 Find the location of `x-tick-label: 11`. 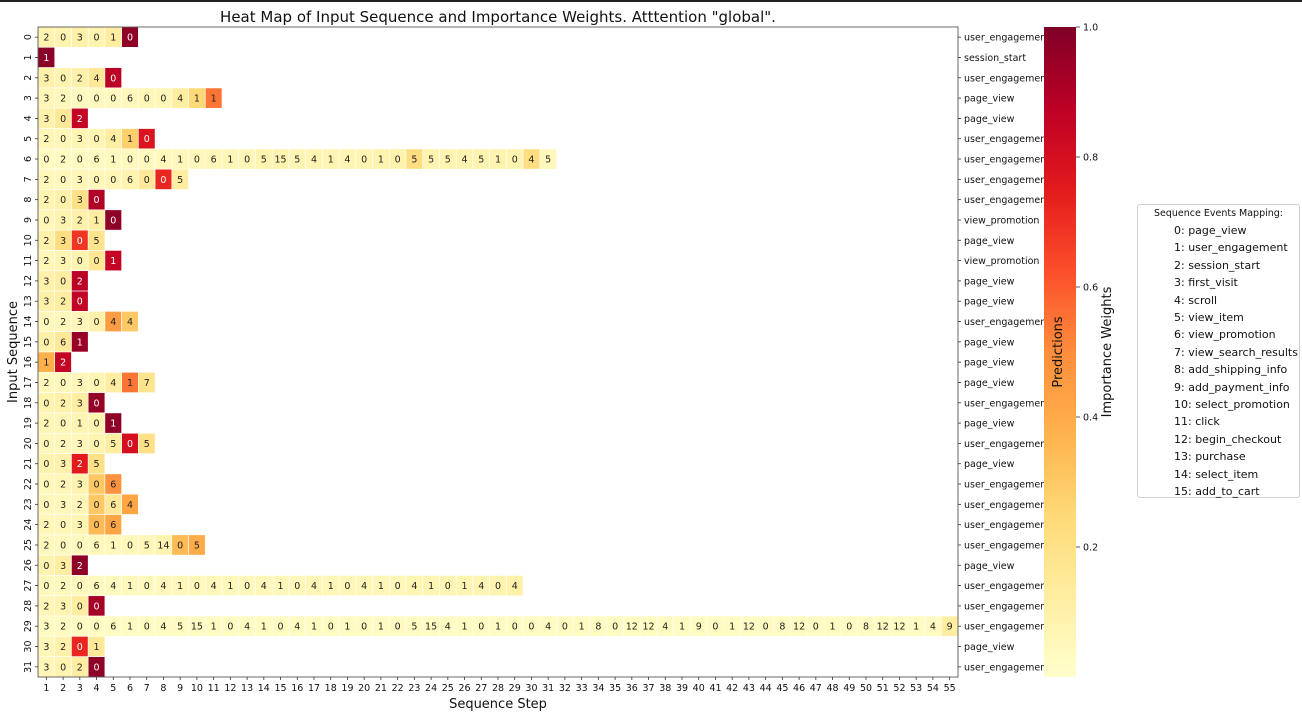

x-tick-label: 11 is located at coordinates (214, 688).